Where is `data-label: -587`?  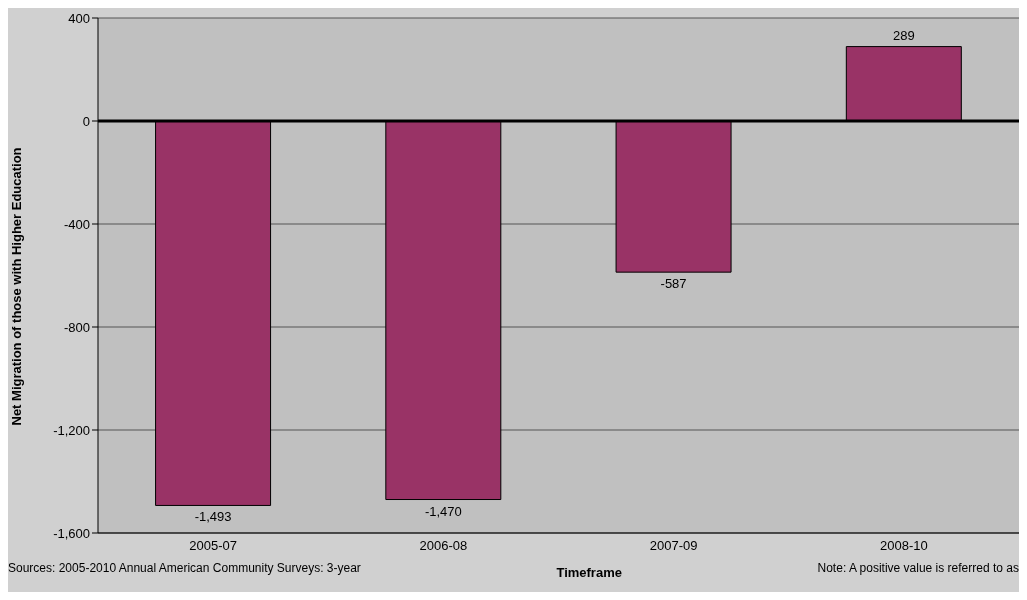
data-label: -587 is located at coordinates (673, 284).